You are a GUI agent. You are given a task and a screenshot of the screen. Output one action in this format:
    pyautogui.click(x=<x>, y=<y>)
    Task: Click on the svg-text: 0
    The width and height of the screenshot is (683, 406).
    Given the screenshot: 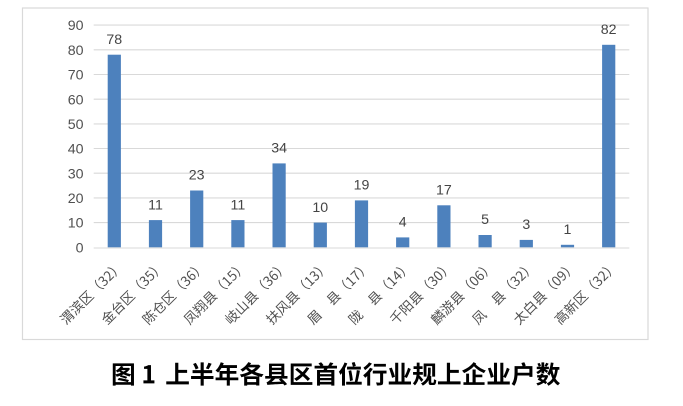 What is the action you would take?
    pyautogui.click(x=80, y=248)
    